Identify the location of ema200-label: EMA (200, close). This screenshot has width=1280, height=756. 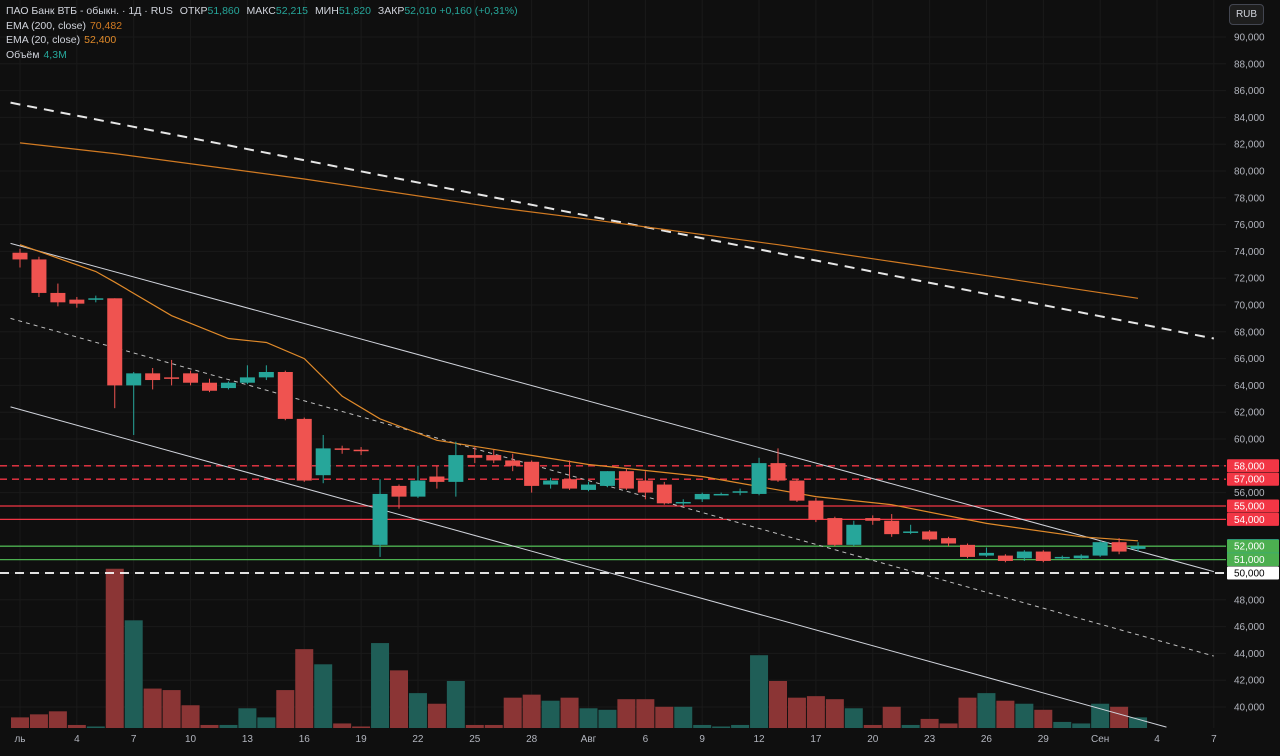
(46, 25).